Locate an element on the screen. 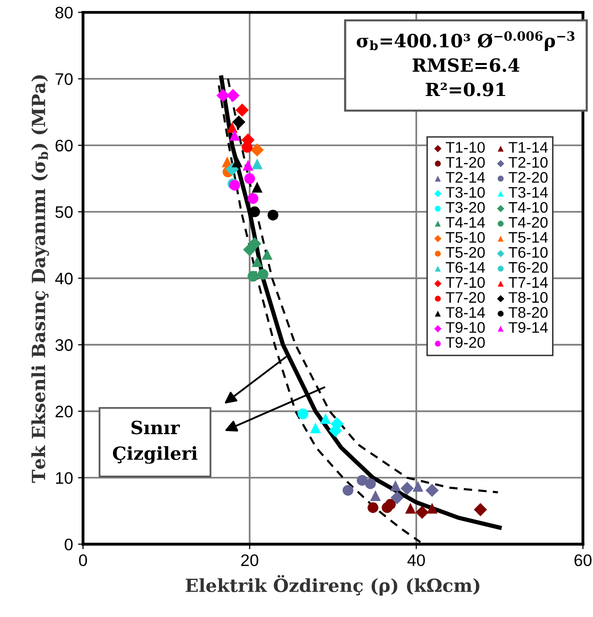 The width and height of the screenshot is (593, 617). legend-label: T3-14 is located at coordinates (528, 192).